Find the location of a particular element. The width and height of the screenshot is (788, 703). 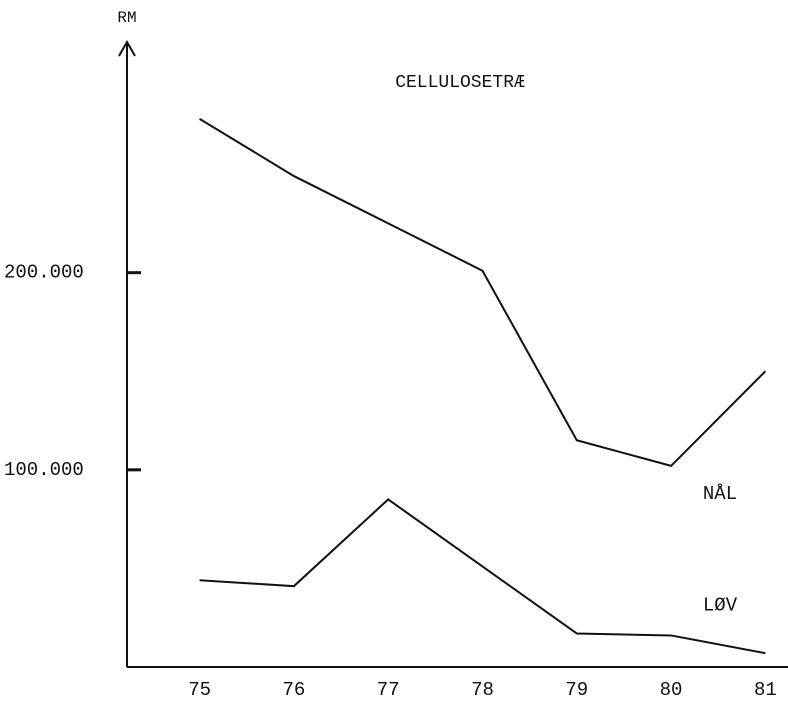

x-tick-label: 80 is located at coordinates (671, 690).